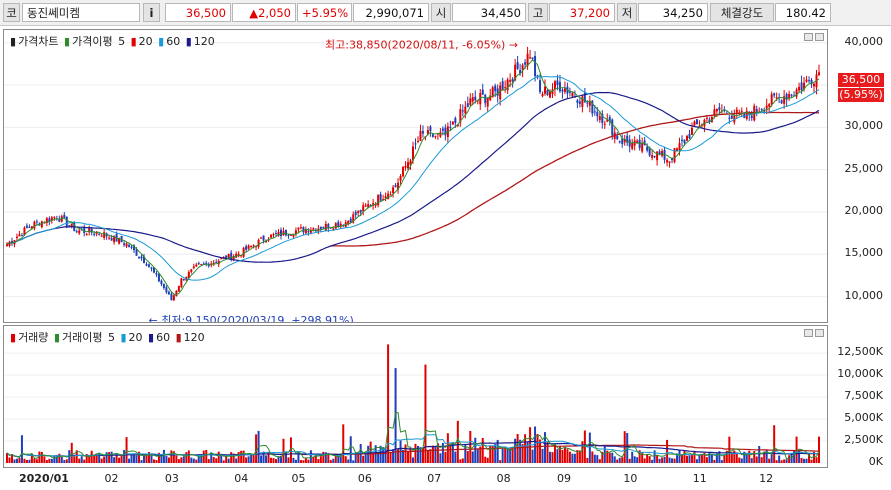  Describe the element at coordinates (145, 41) in the screenshot. I see `price-ma20-label: 20` at that location.